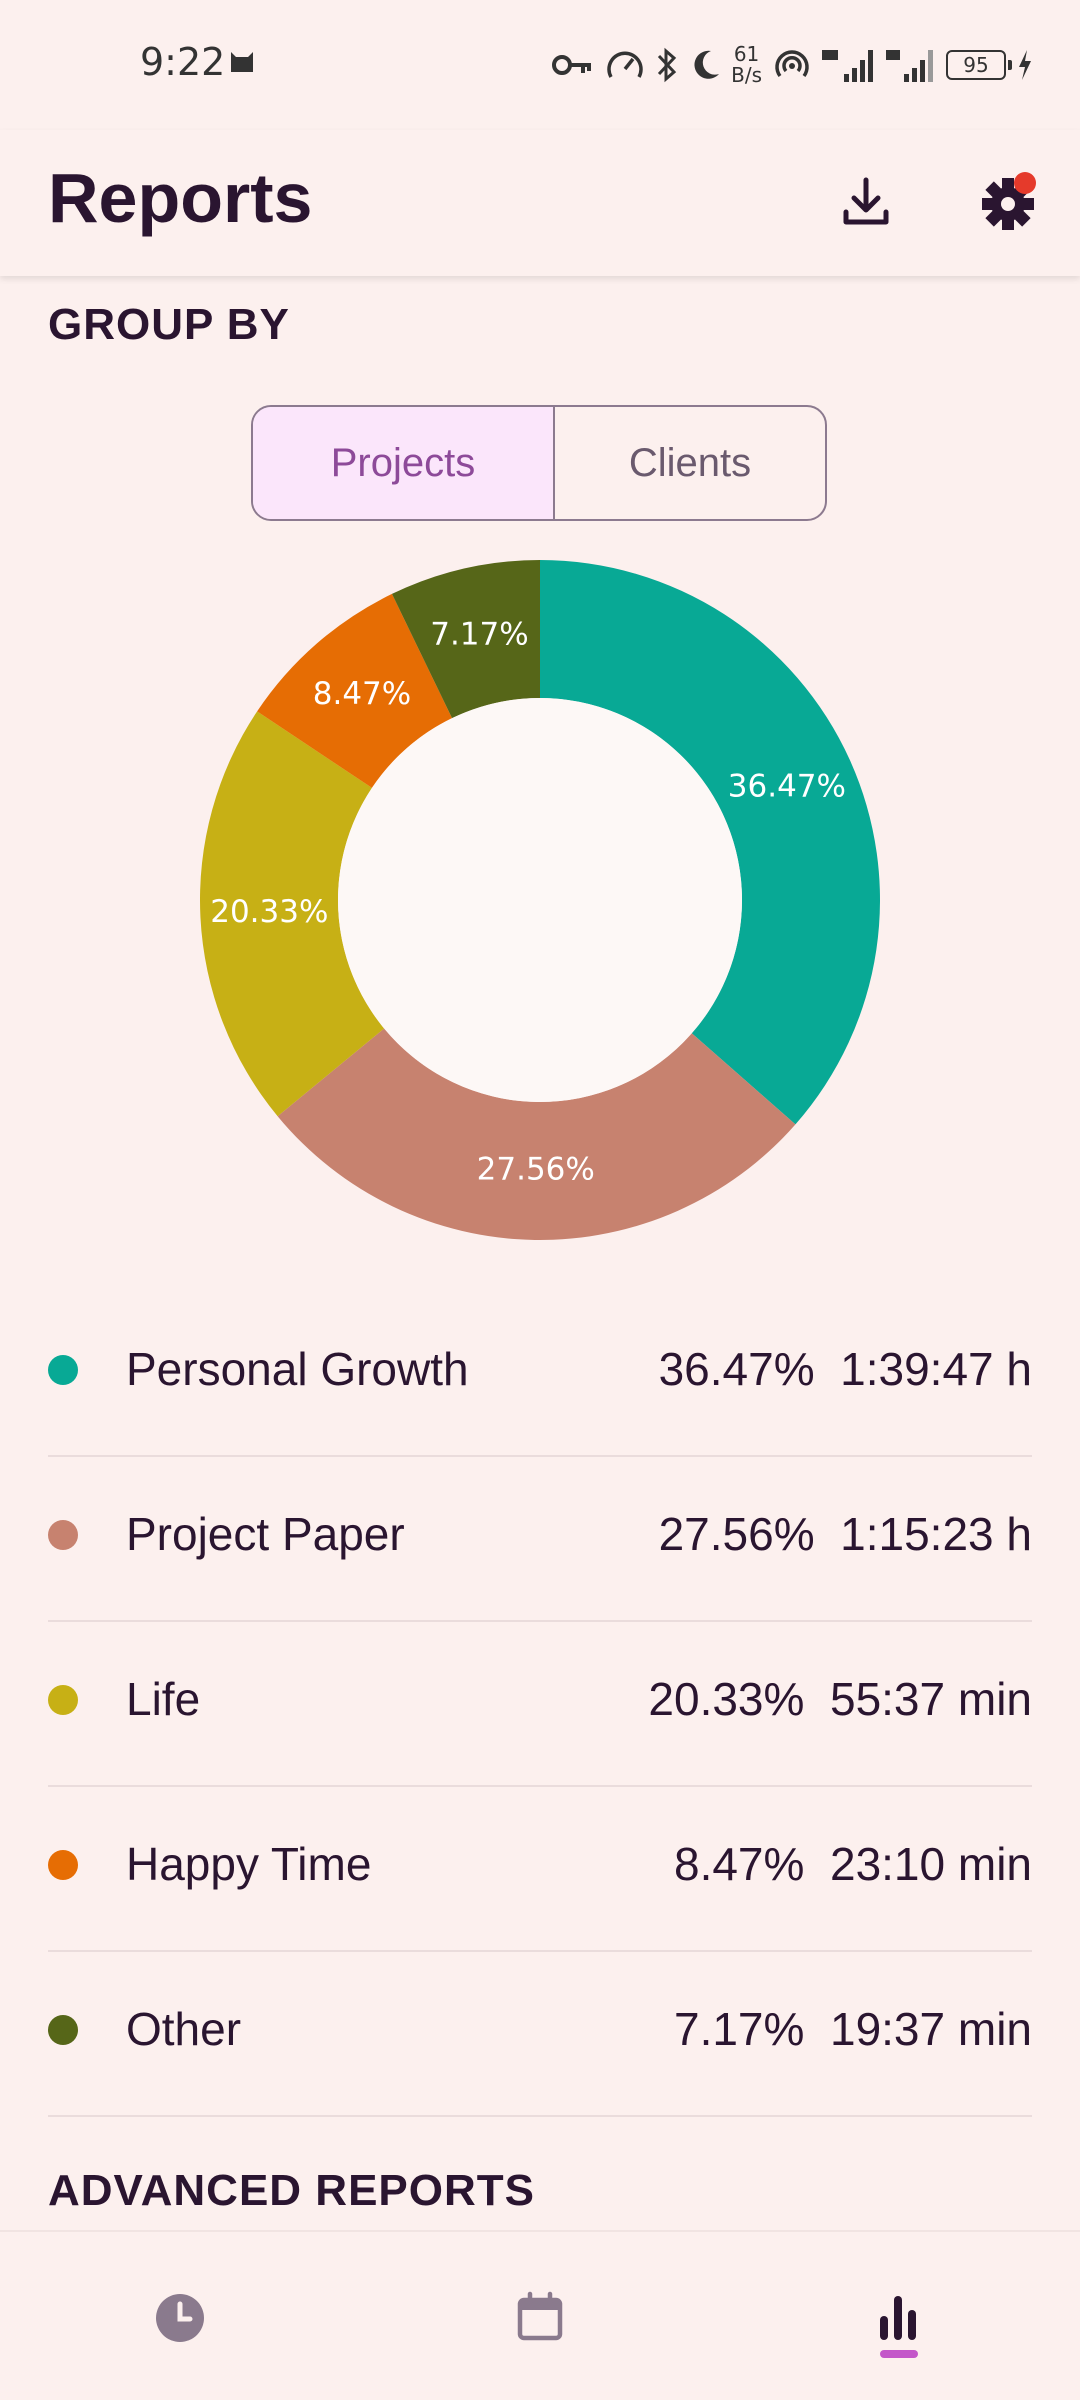 The width and height of the screenshot is (1080, 2400). Describe the element at coordinates (536, 1169) in the screenshot. I see `donut-label: 27.56%` at that location.